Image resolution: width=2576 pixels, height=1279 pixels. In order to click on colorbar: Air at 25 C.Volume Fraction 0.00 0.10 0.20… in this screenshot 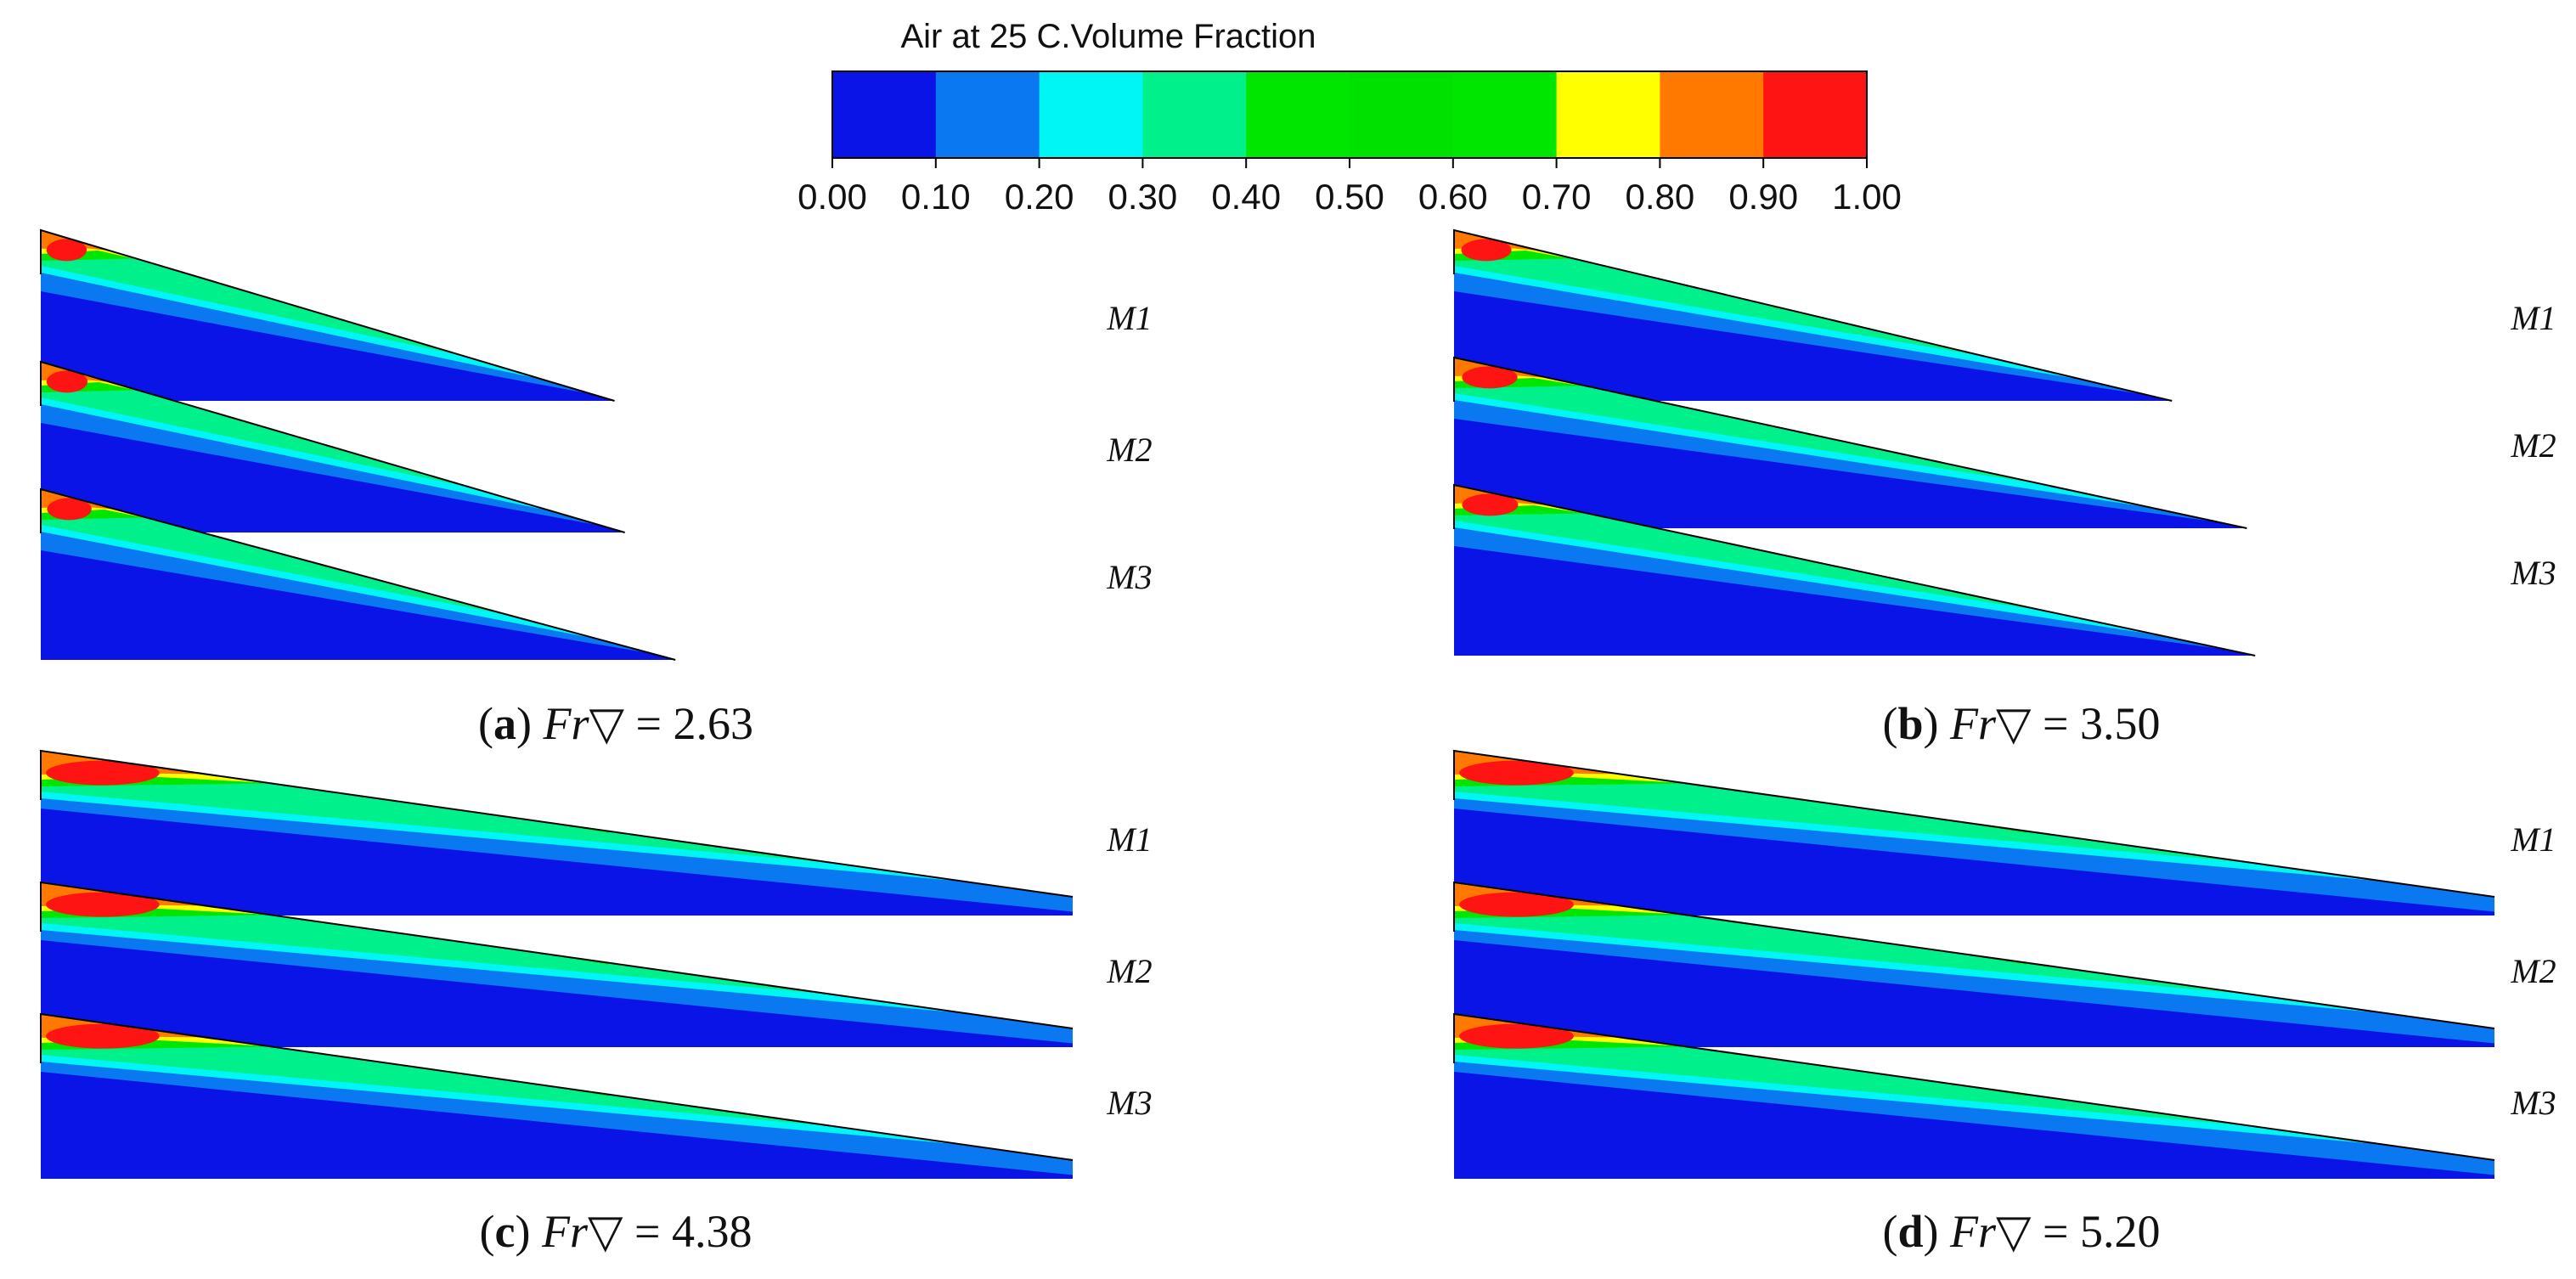, I will do `click(1350, 118)`.